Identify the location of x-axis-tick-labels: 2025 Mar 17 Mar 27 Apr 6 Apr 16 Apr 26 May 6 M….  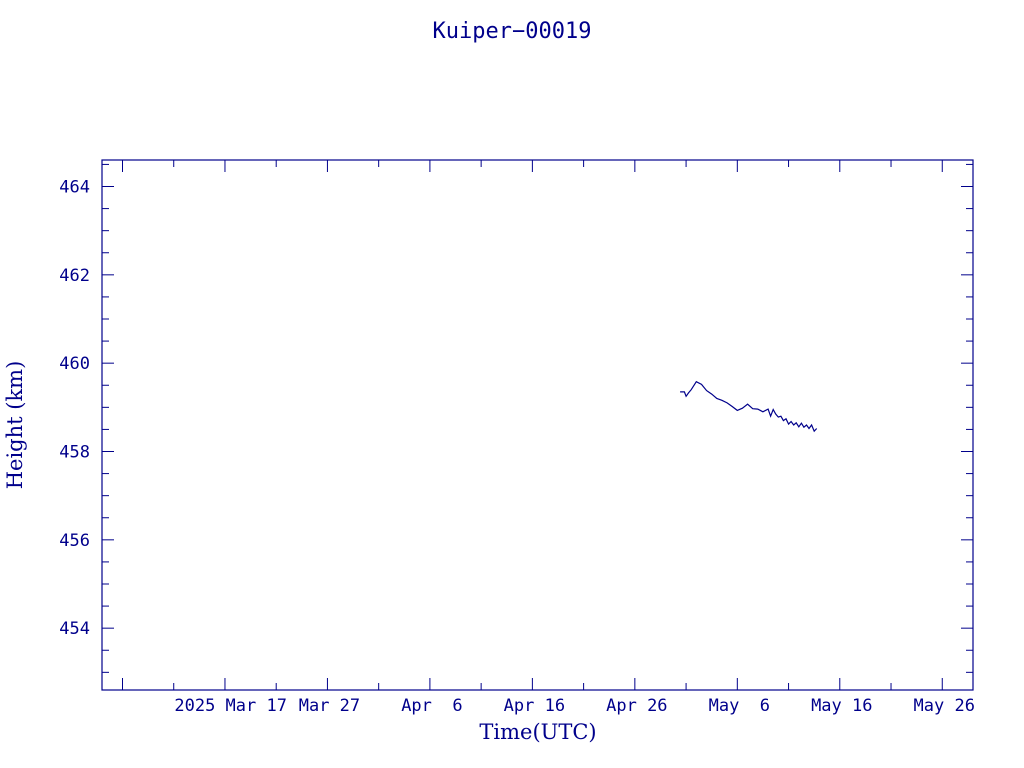
(574, 706).